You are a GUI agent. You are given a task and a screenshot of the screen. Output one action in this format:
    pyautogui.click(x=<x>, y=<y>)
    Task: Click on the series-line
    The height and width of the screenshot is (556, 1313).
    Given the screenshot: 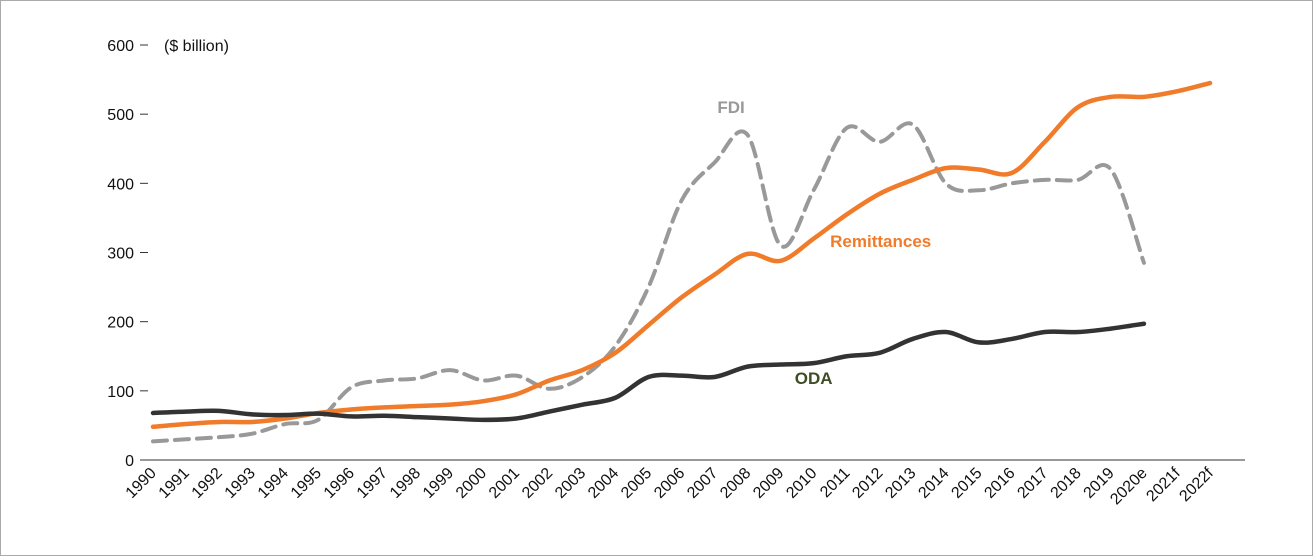 What is the action you would take?
    pyautogui.click(x=648, y=372)
    